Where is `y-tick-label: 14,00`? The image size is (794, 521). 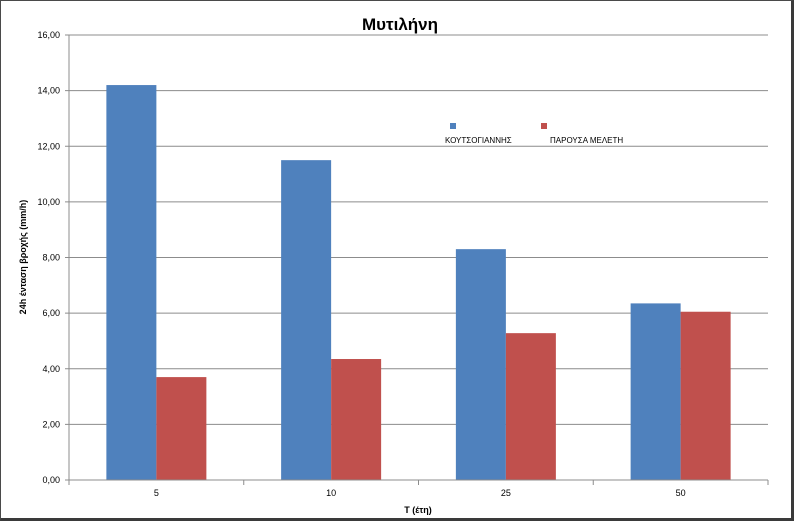
y-tick-label: 14,00 is located at coordinates (48, 91).